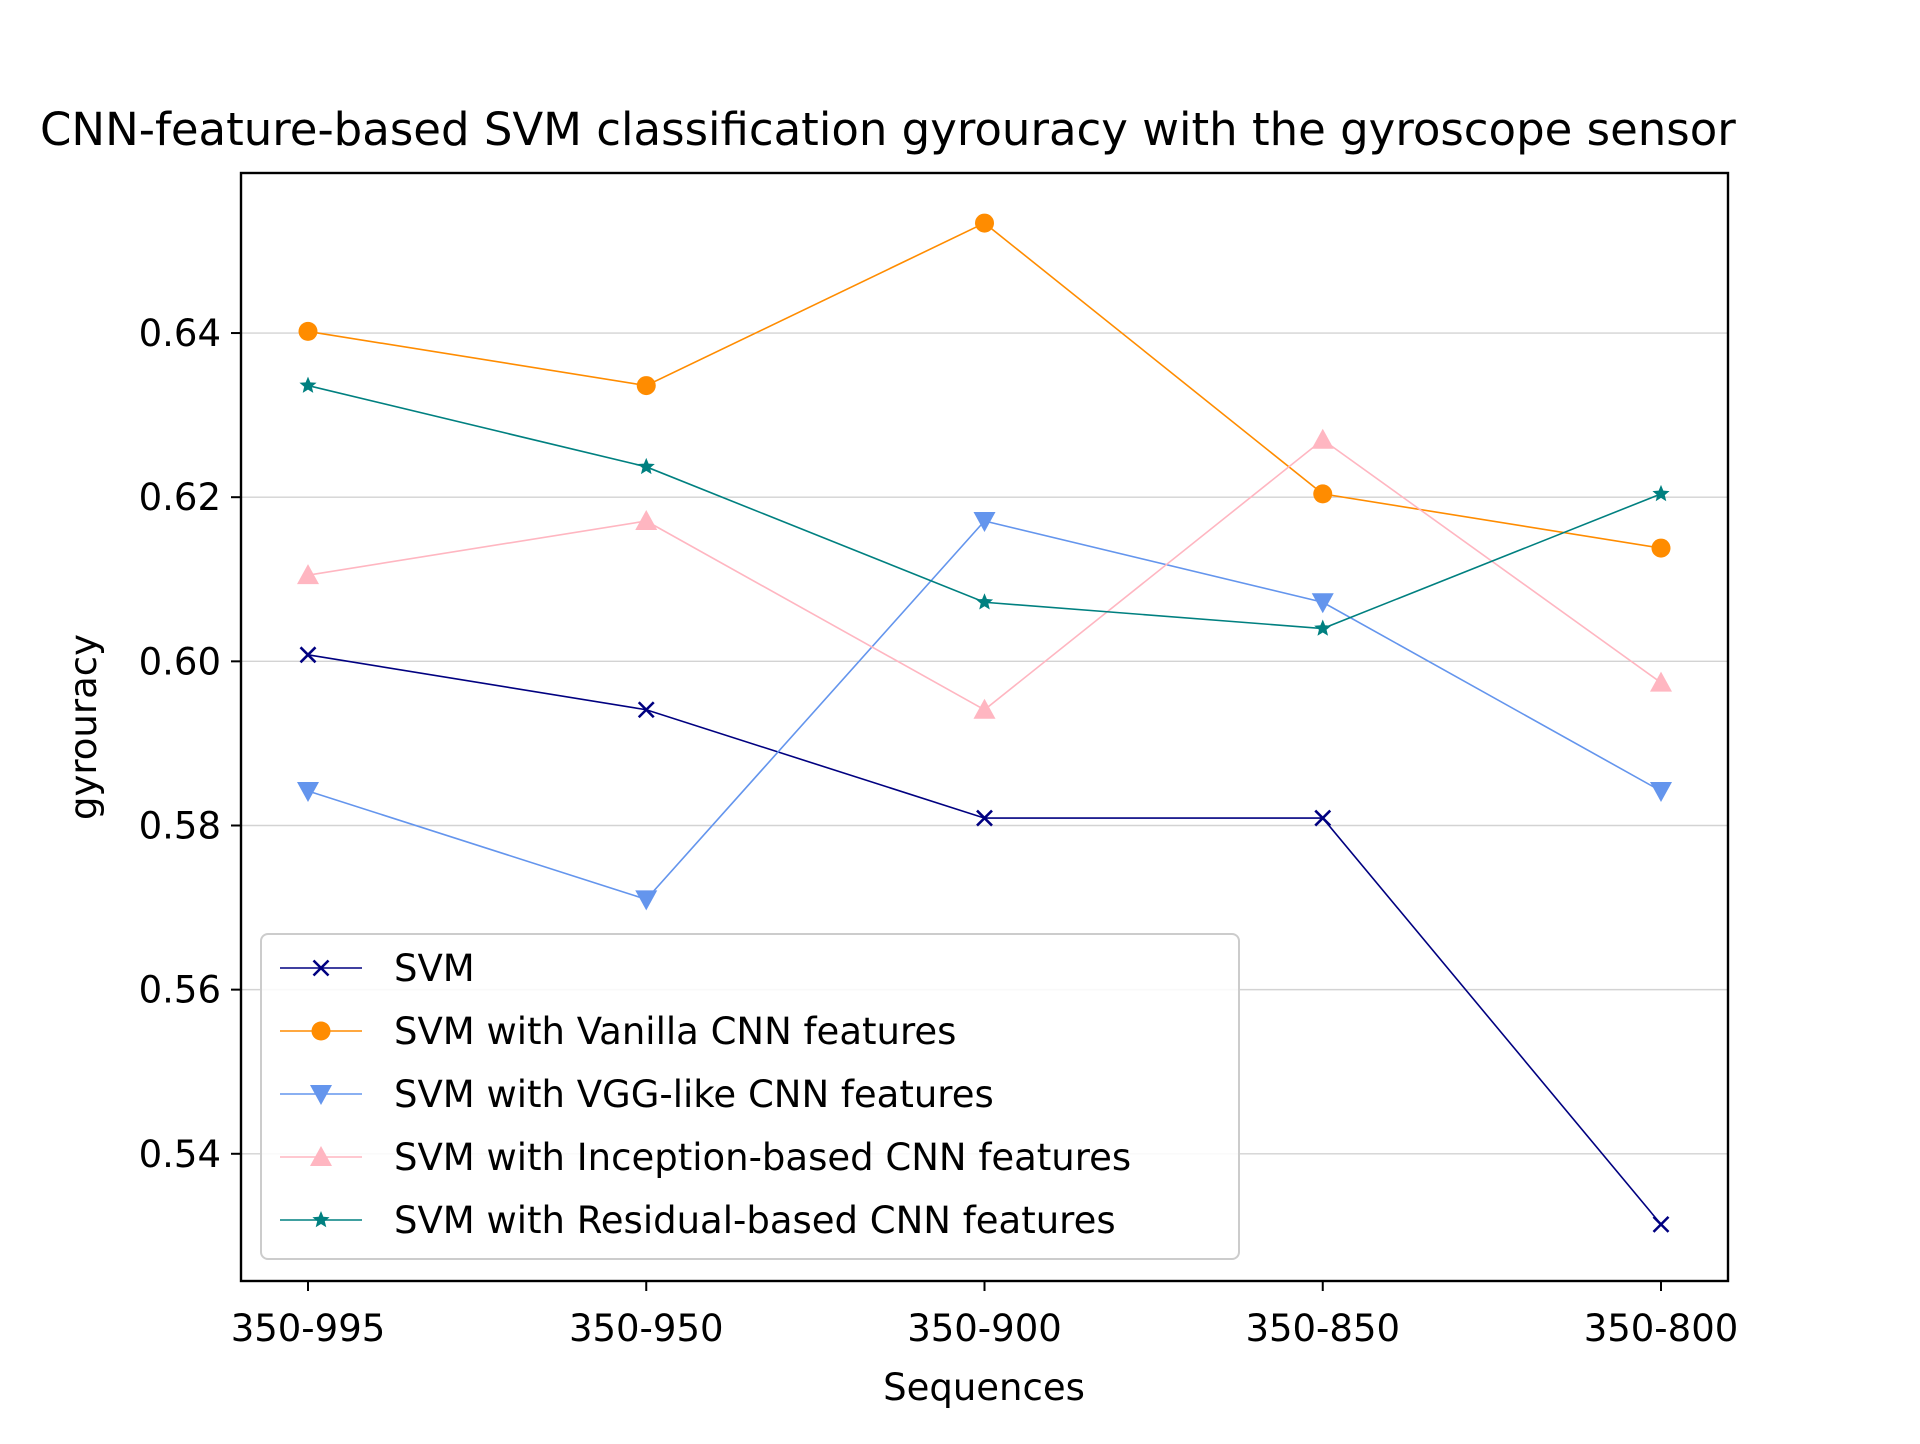 The image size is (1920, 1444). What do you see at coordinates (755, 1220) in the screenshot?
I see `legend-label: SVM with Residual-based CNN features` at bounding box center [755, 1220].